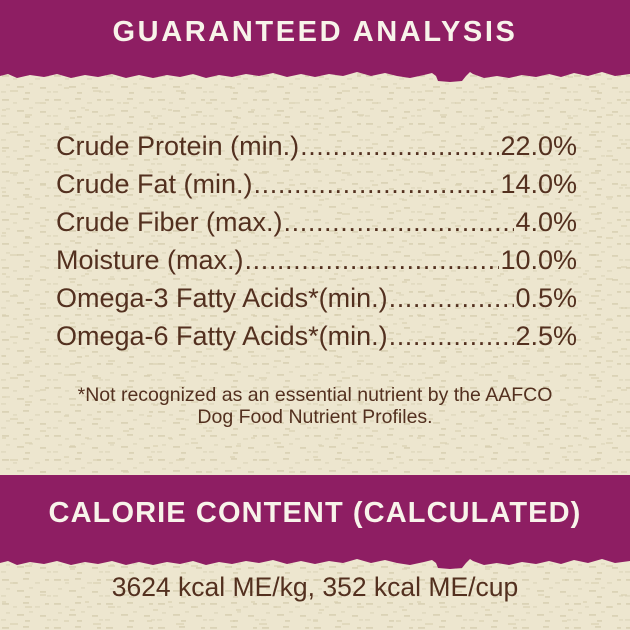 This screenshot has width=630, height=630. What do you see at coordinates (538, 259) in the screenshot?
I see `row-value: 10.0%` at bounding box center [538, 259].